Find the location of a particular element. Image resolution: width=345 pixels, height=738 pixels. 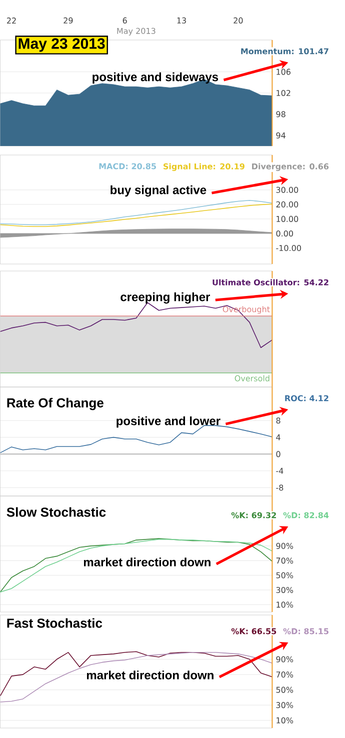

y-tick-label: 94 is located at coordinates (281, 135).